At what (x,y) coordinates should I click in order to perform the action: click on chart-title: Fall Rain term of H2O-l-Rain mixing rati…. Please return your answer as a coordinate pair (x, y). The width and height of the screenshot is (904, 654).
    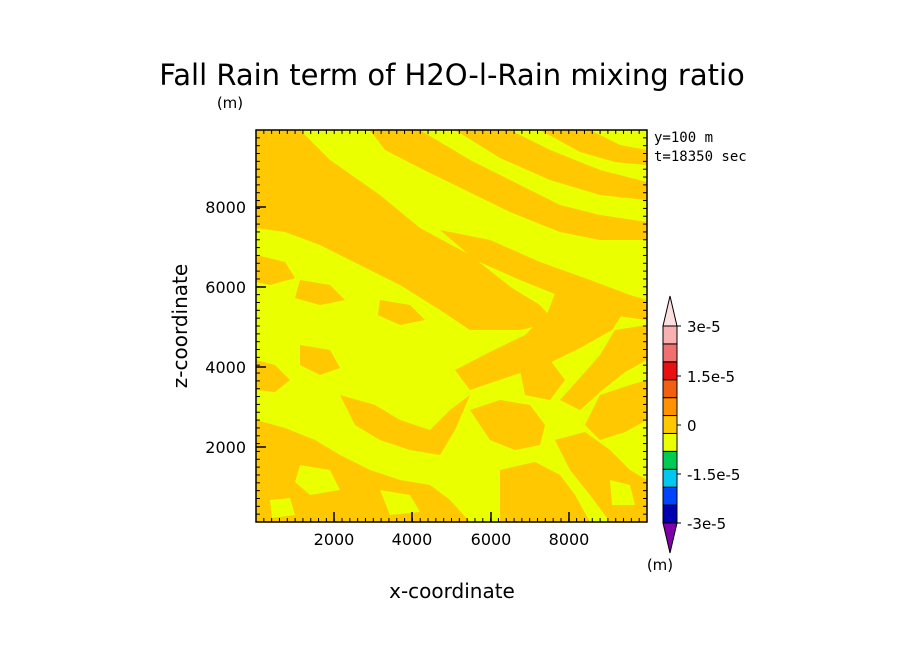
    Looking at the image, I should click on (452, 75).